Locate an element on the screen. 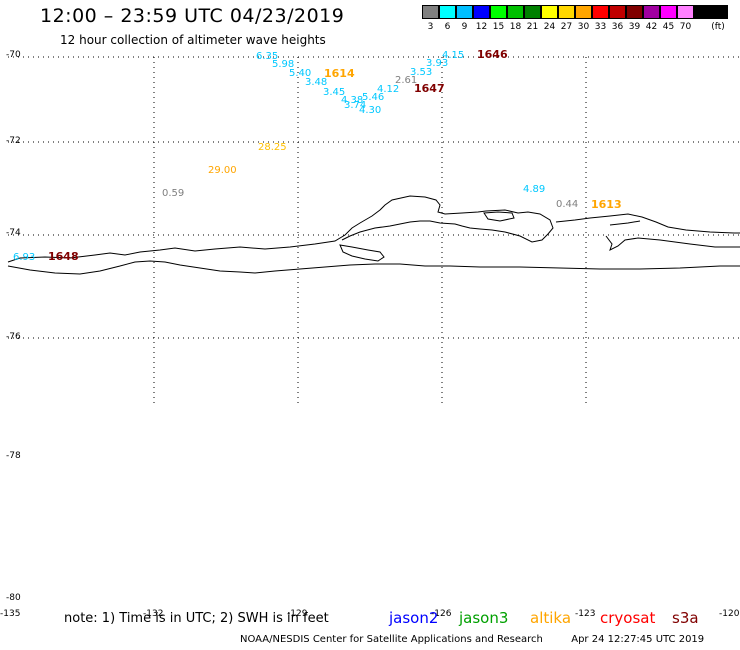  pass-time-label: 1614 is located at coordinates (339, 73).